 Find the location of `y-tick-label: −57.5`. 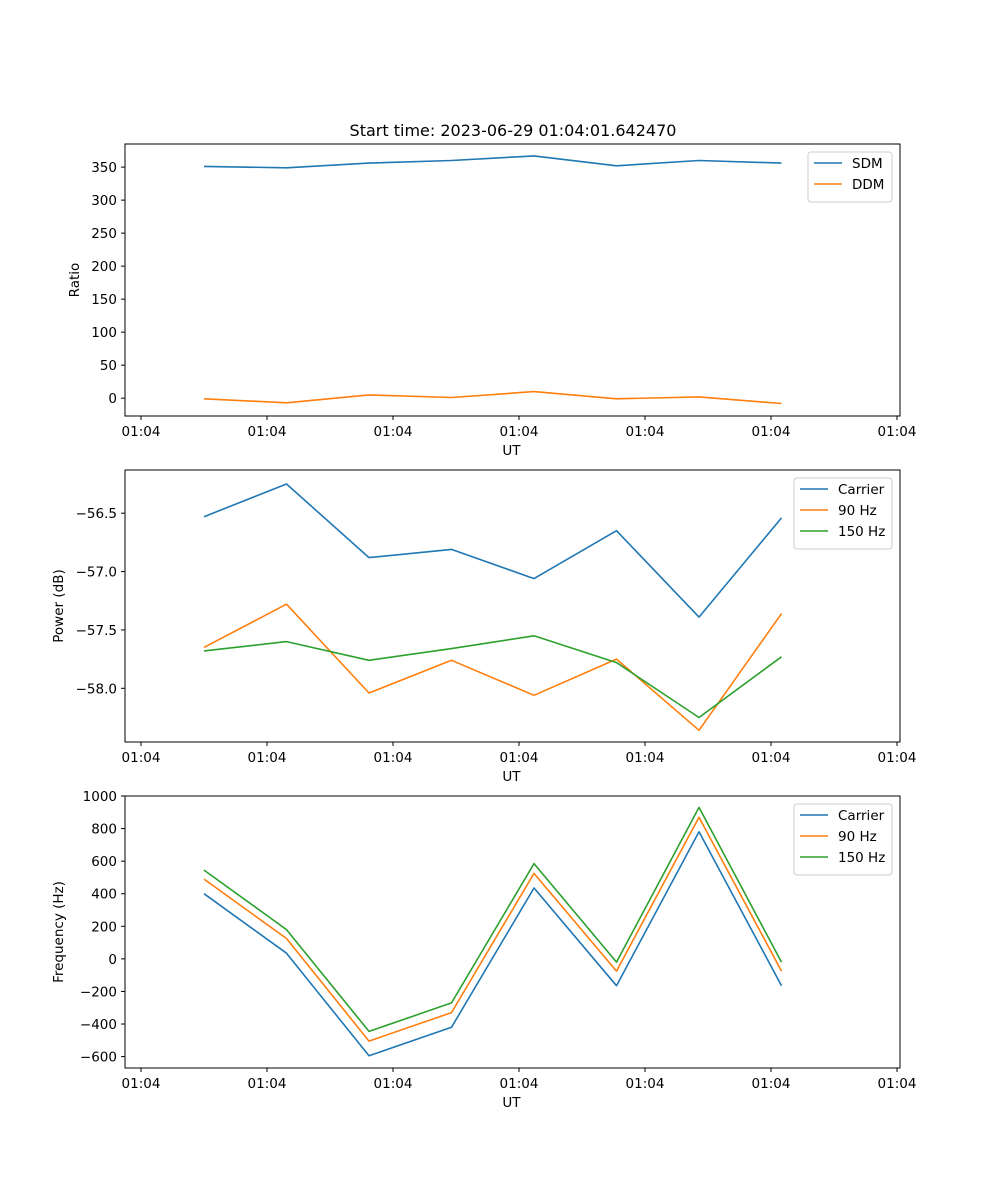

y-tick-label: −57.5 is located at coordinates (96, 631).